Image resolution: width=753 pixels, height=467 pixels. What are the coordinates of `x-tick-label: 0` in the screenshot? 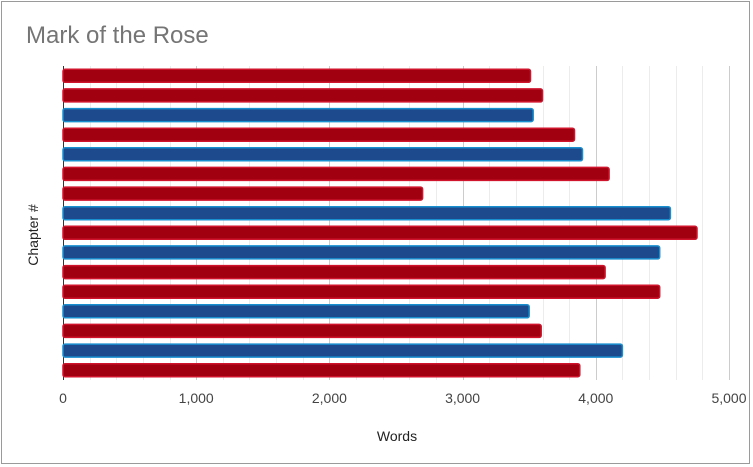 It's located at (63, 398).